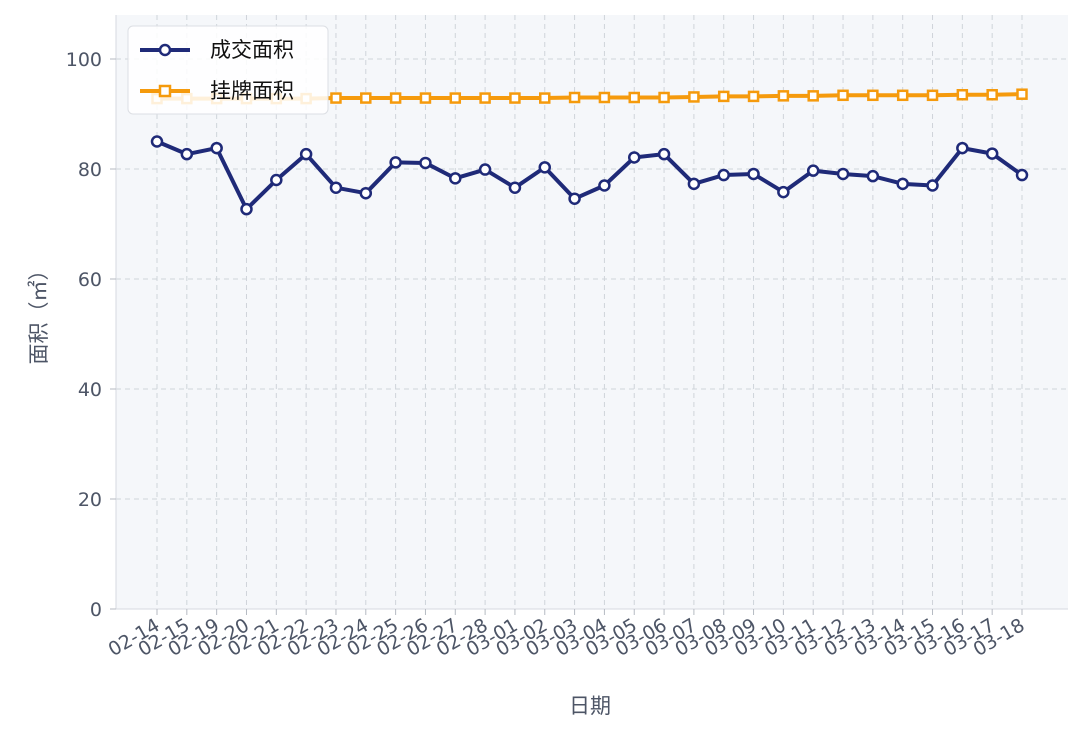  Describe the element at coordinates (96, 610) in the screenshot. I see `y-tick-label: 0` at that location.